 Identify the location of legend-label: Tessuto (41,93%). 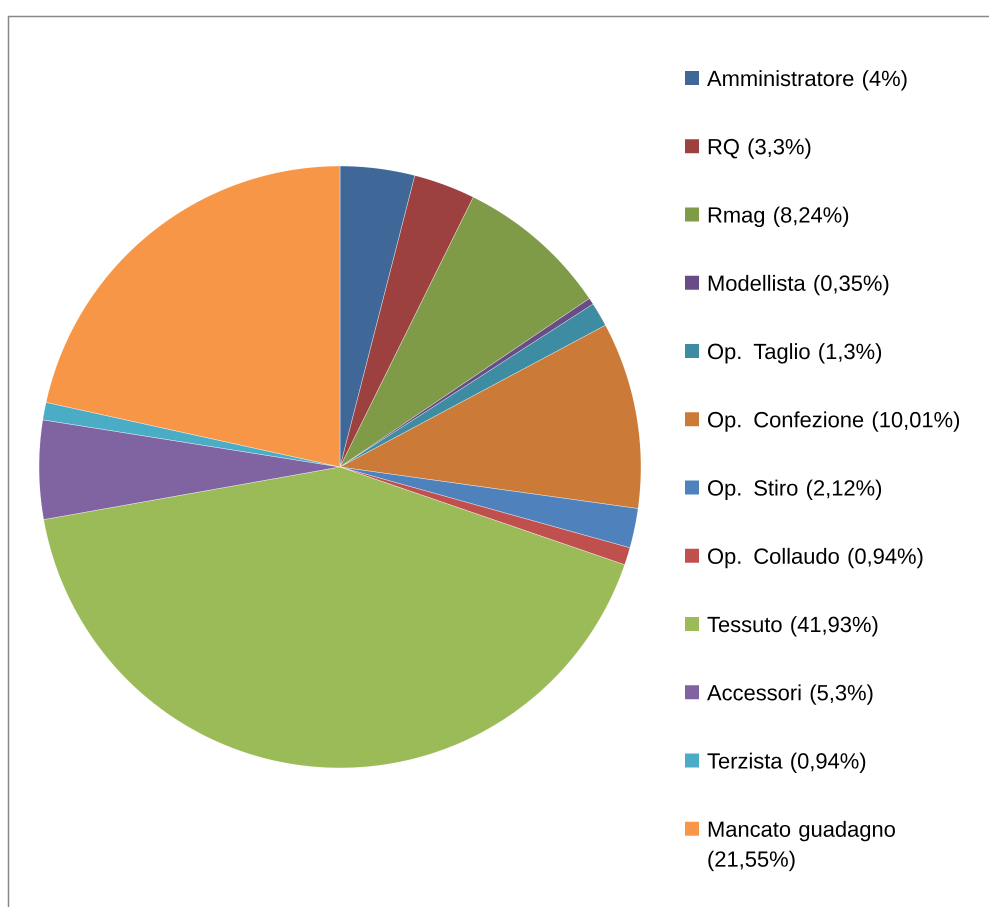
(793, 626).